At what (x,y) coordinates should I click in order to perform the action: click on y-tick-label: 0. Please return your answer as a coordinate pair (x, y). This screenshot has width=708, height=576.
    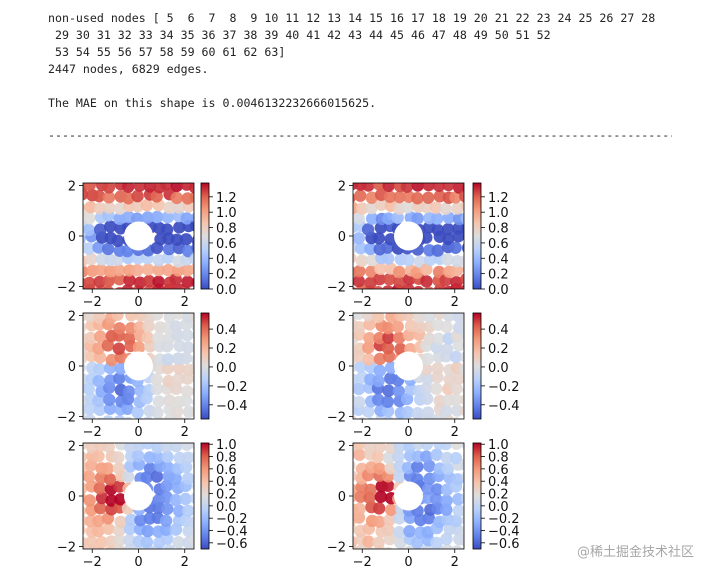
    Looking at the image, I should click on (342, 237).